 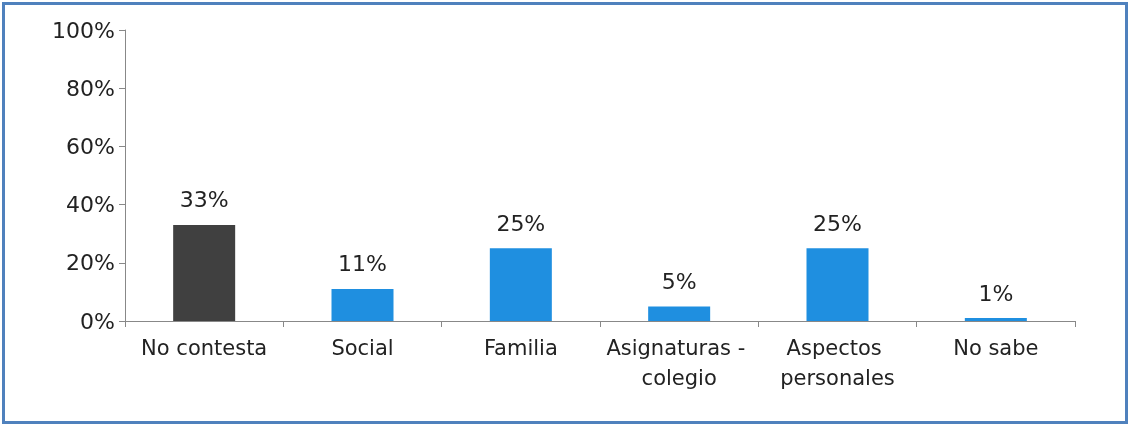 What do you see at coordinates (204, 348) in the screenshot?
I see `x-tick-label: No contesta` at bounding box center [204, 348].